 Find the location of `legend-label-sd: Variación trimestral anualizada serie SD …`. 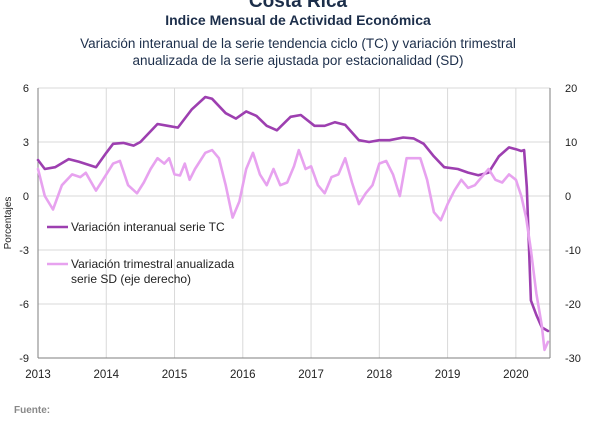

legend-label-sd: Variación trimestral anualizada serie SD … is located at coordinates (153, 271).